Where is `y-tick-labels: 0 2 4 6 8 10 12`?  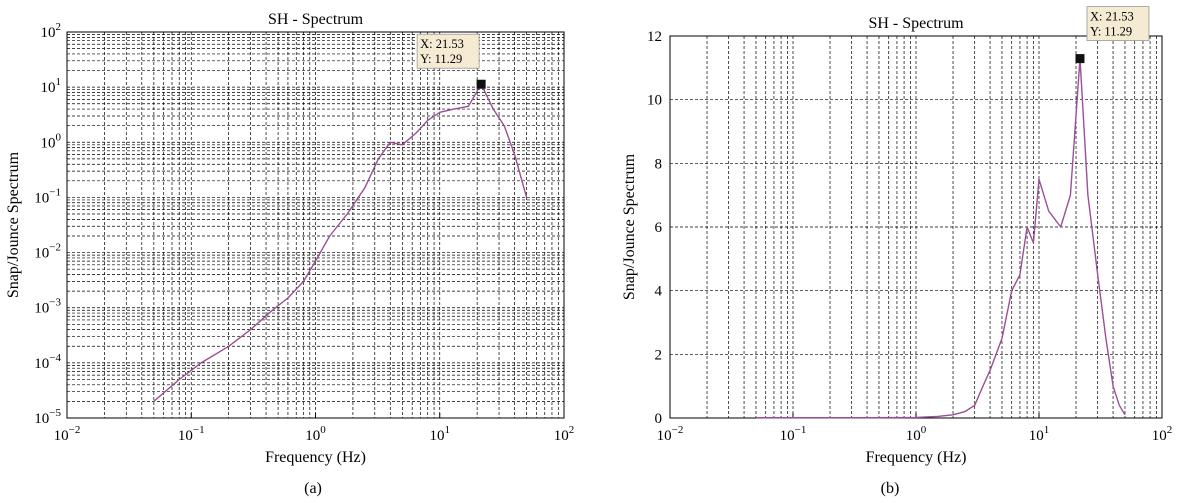
y-tick-labels: 0 2 4 6 8 10 12 is located at coordinates (655, 228).